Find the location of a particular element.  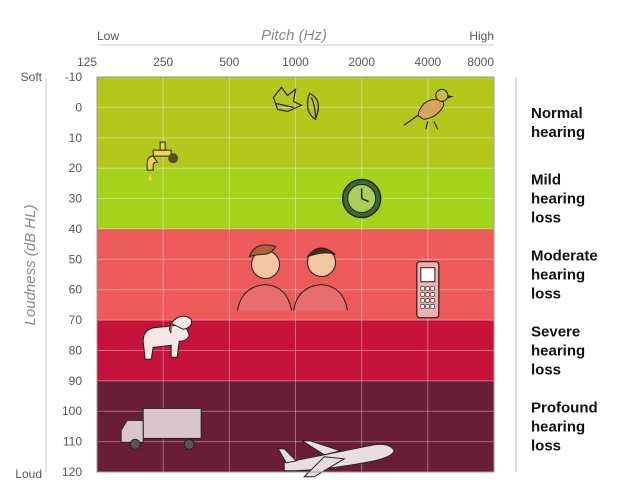

band-label-profound: Profound hearing loss is located at coordinates (564, 426).